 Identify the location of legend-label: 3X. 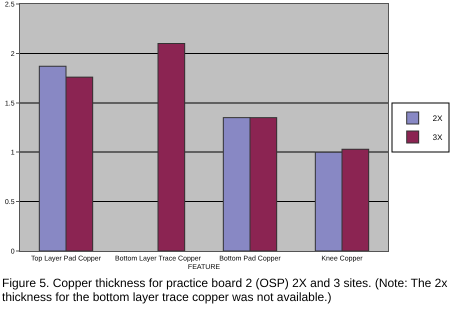
(438, 137).